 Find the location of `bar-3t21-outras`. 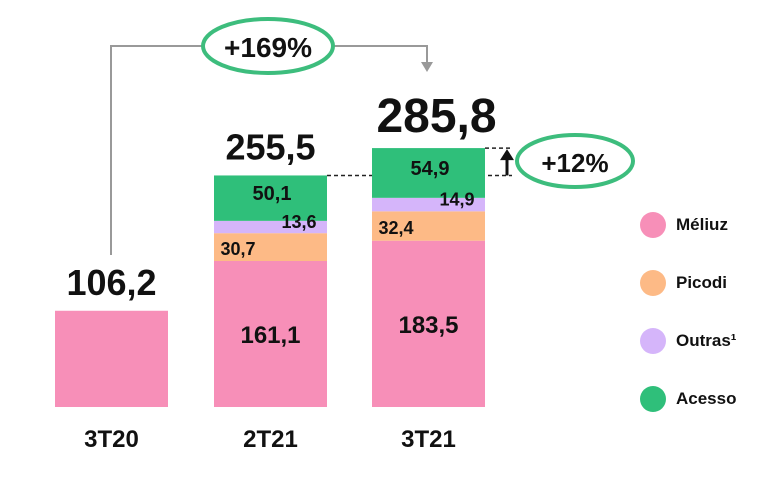

bar-3t21-outras is located at coordinates (428, 204).